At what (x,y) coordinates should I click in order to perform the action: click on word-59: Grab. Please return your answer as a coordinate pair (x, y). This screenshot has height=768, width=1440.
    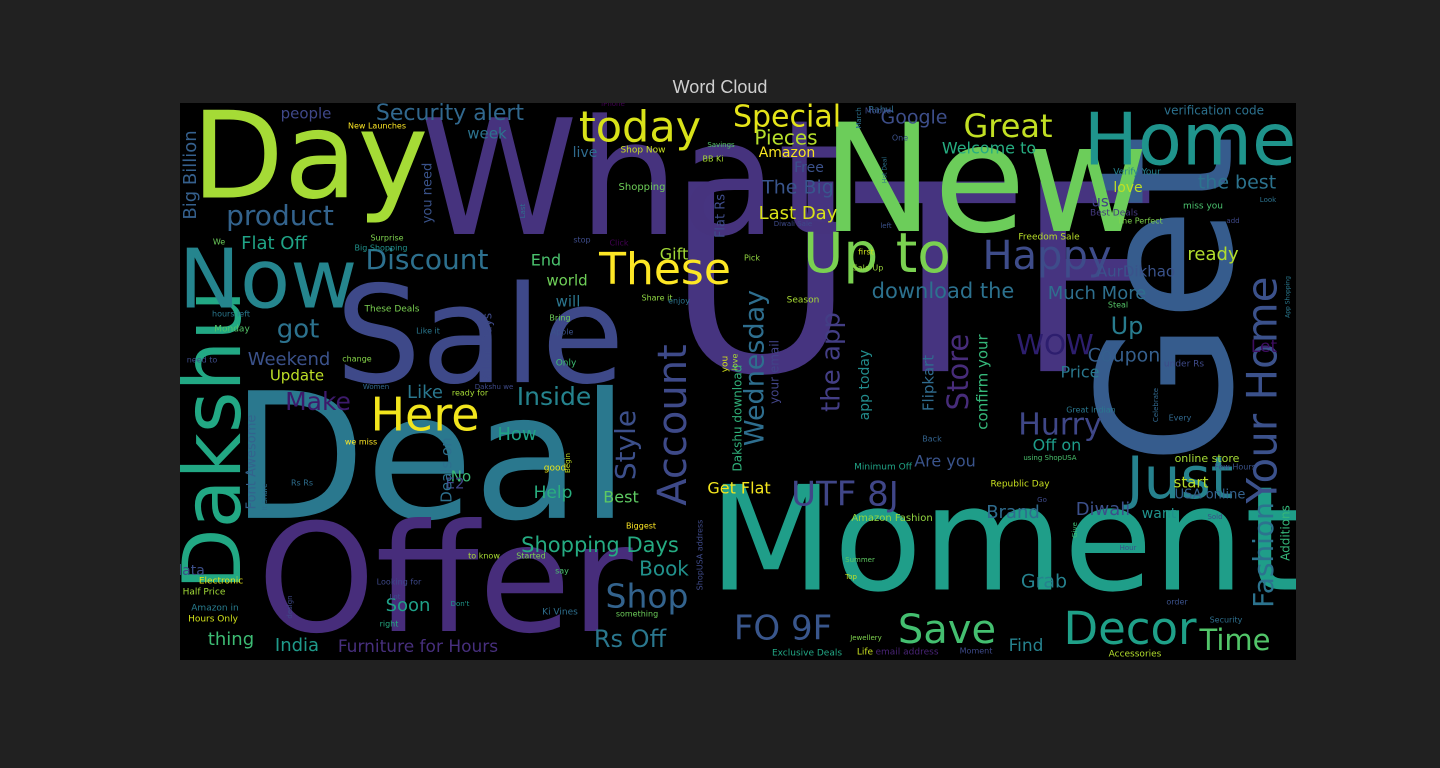
    Looking at the image, I should click on (1044, 582).